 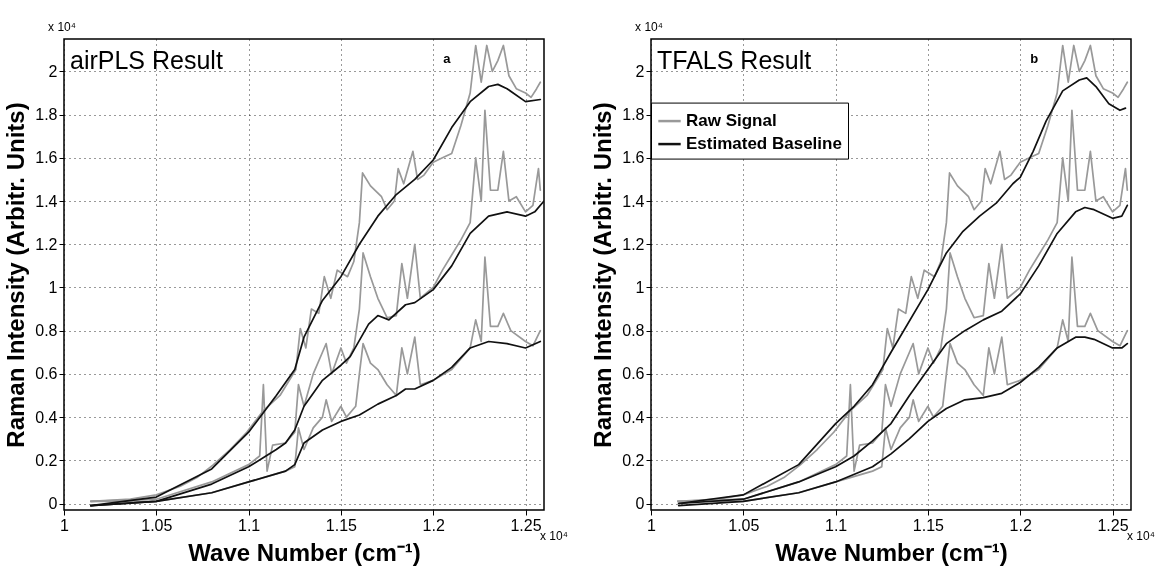 What do you see at coordinates (731, 121) in the screenshot?
I see `legend-label: Raw Signal` at bounding box center [731, 121].